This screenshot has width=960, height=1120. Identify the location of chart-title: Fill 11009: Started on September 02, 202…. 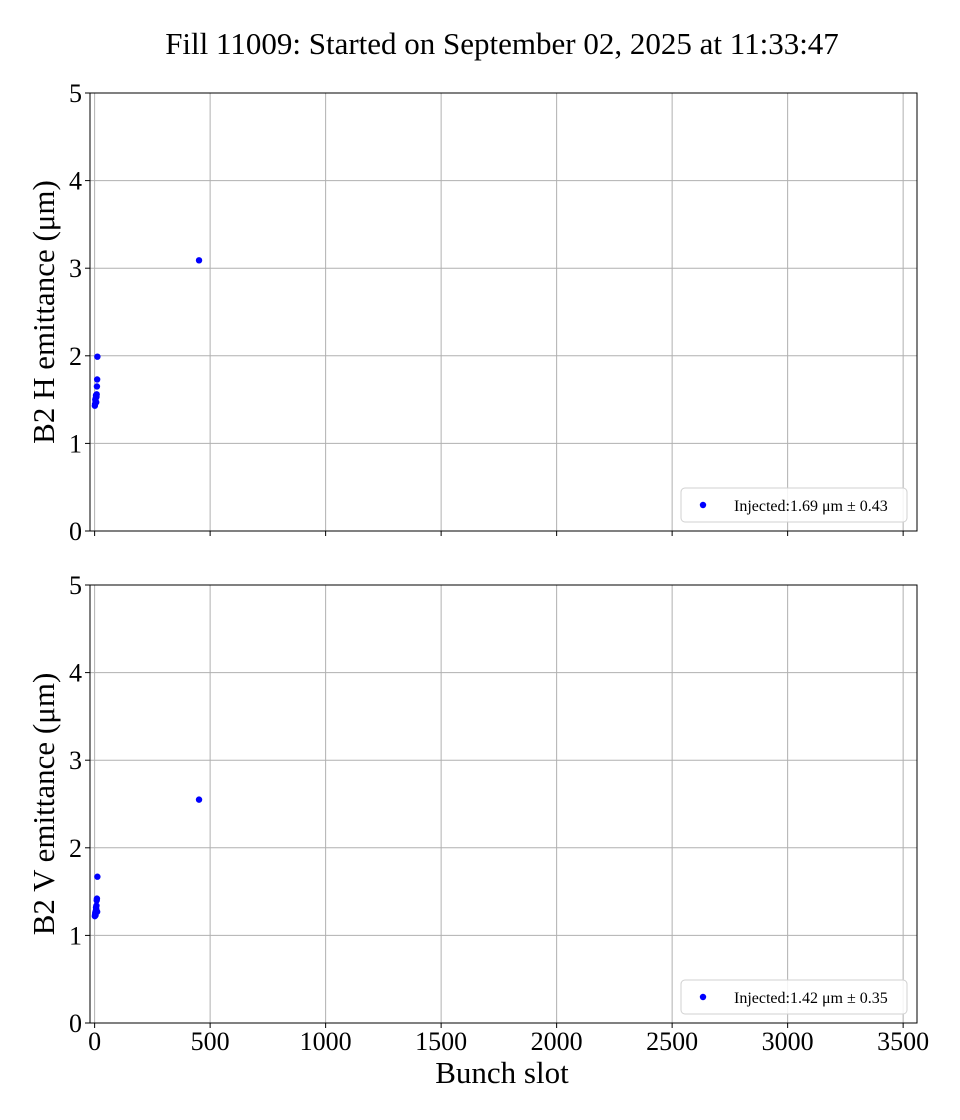
(502, 43).